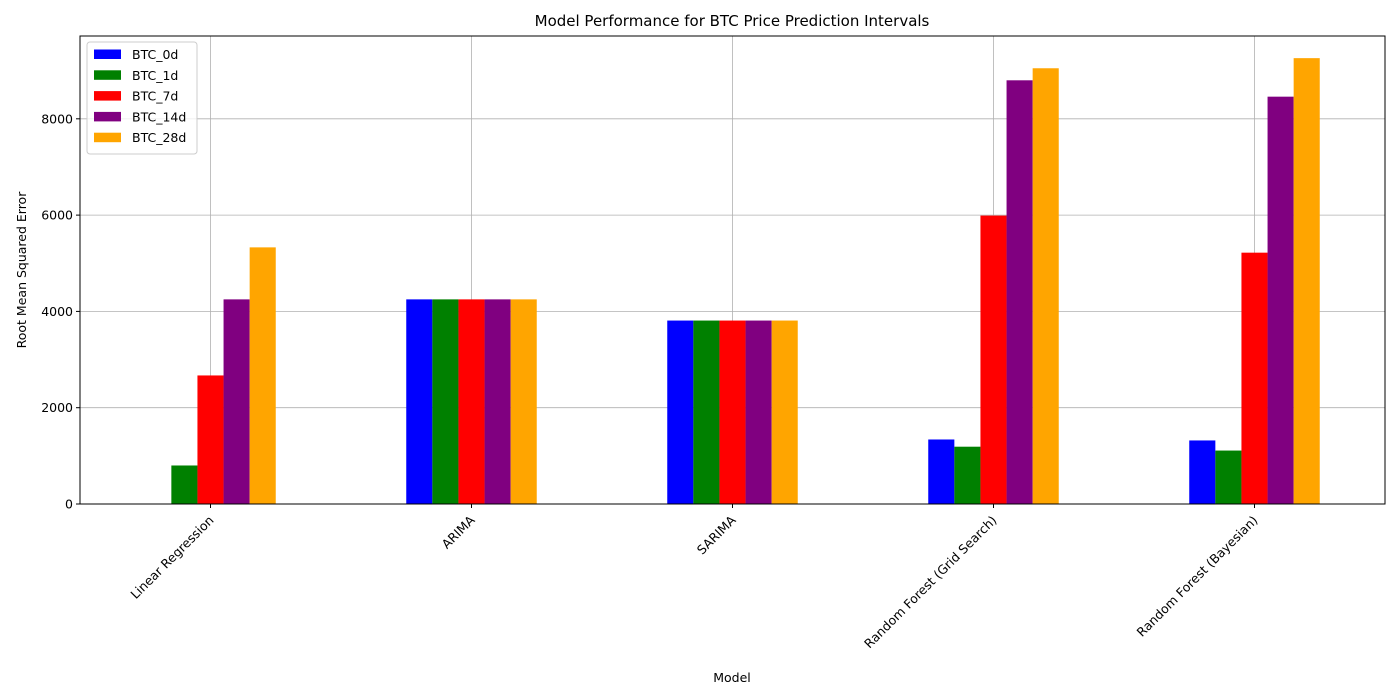  I want to click on legend-label: BTC_14d, so click(159, 116).